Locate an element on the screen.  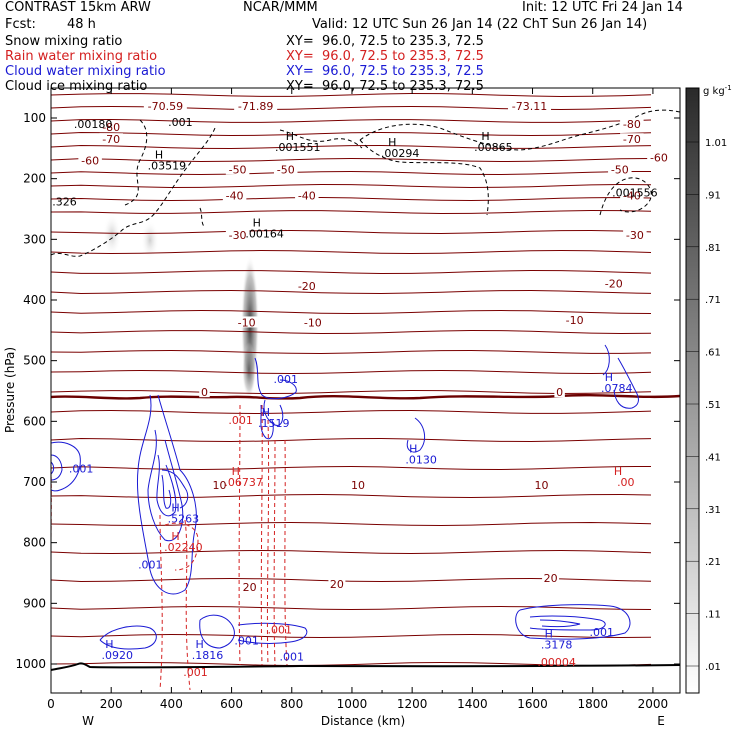
maximum-value-label: .00180 is located at coordinates (93, 124).